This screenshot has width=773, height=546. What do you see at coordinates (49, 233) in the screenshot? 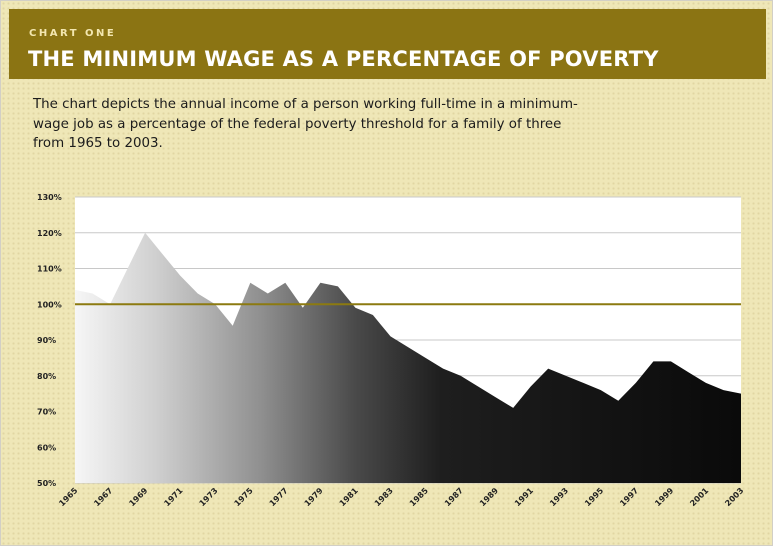
I see `y-tick-label: 120%` at bounding box center [49, 233].